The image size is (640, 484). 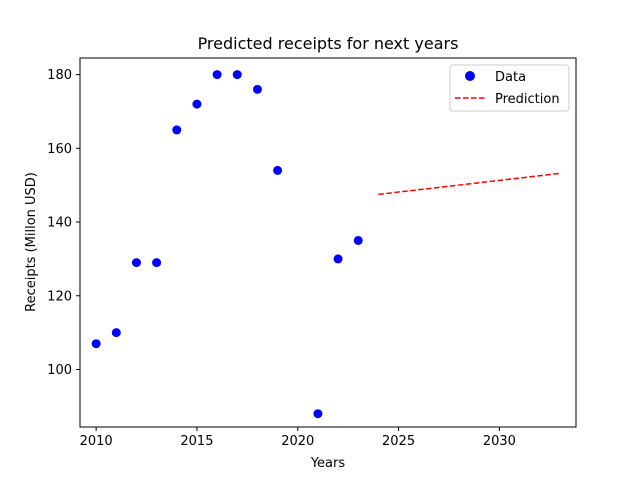 I want to click on prediction-line, so click(x=469, y=184).